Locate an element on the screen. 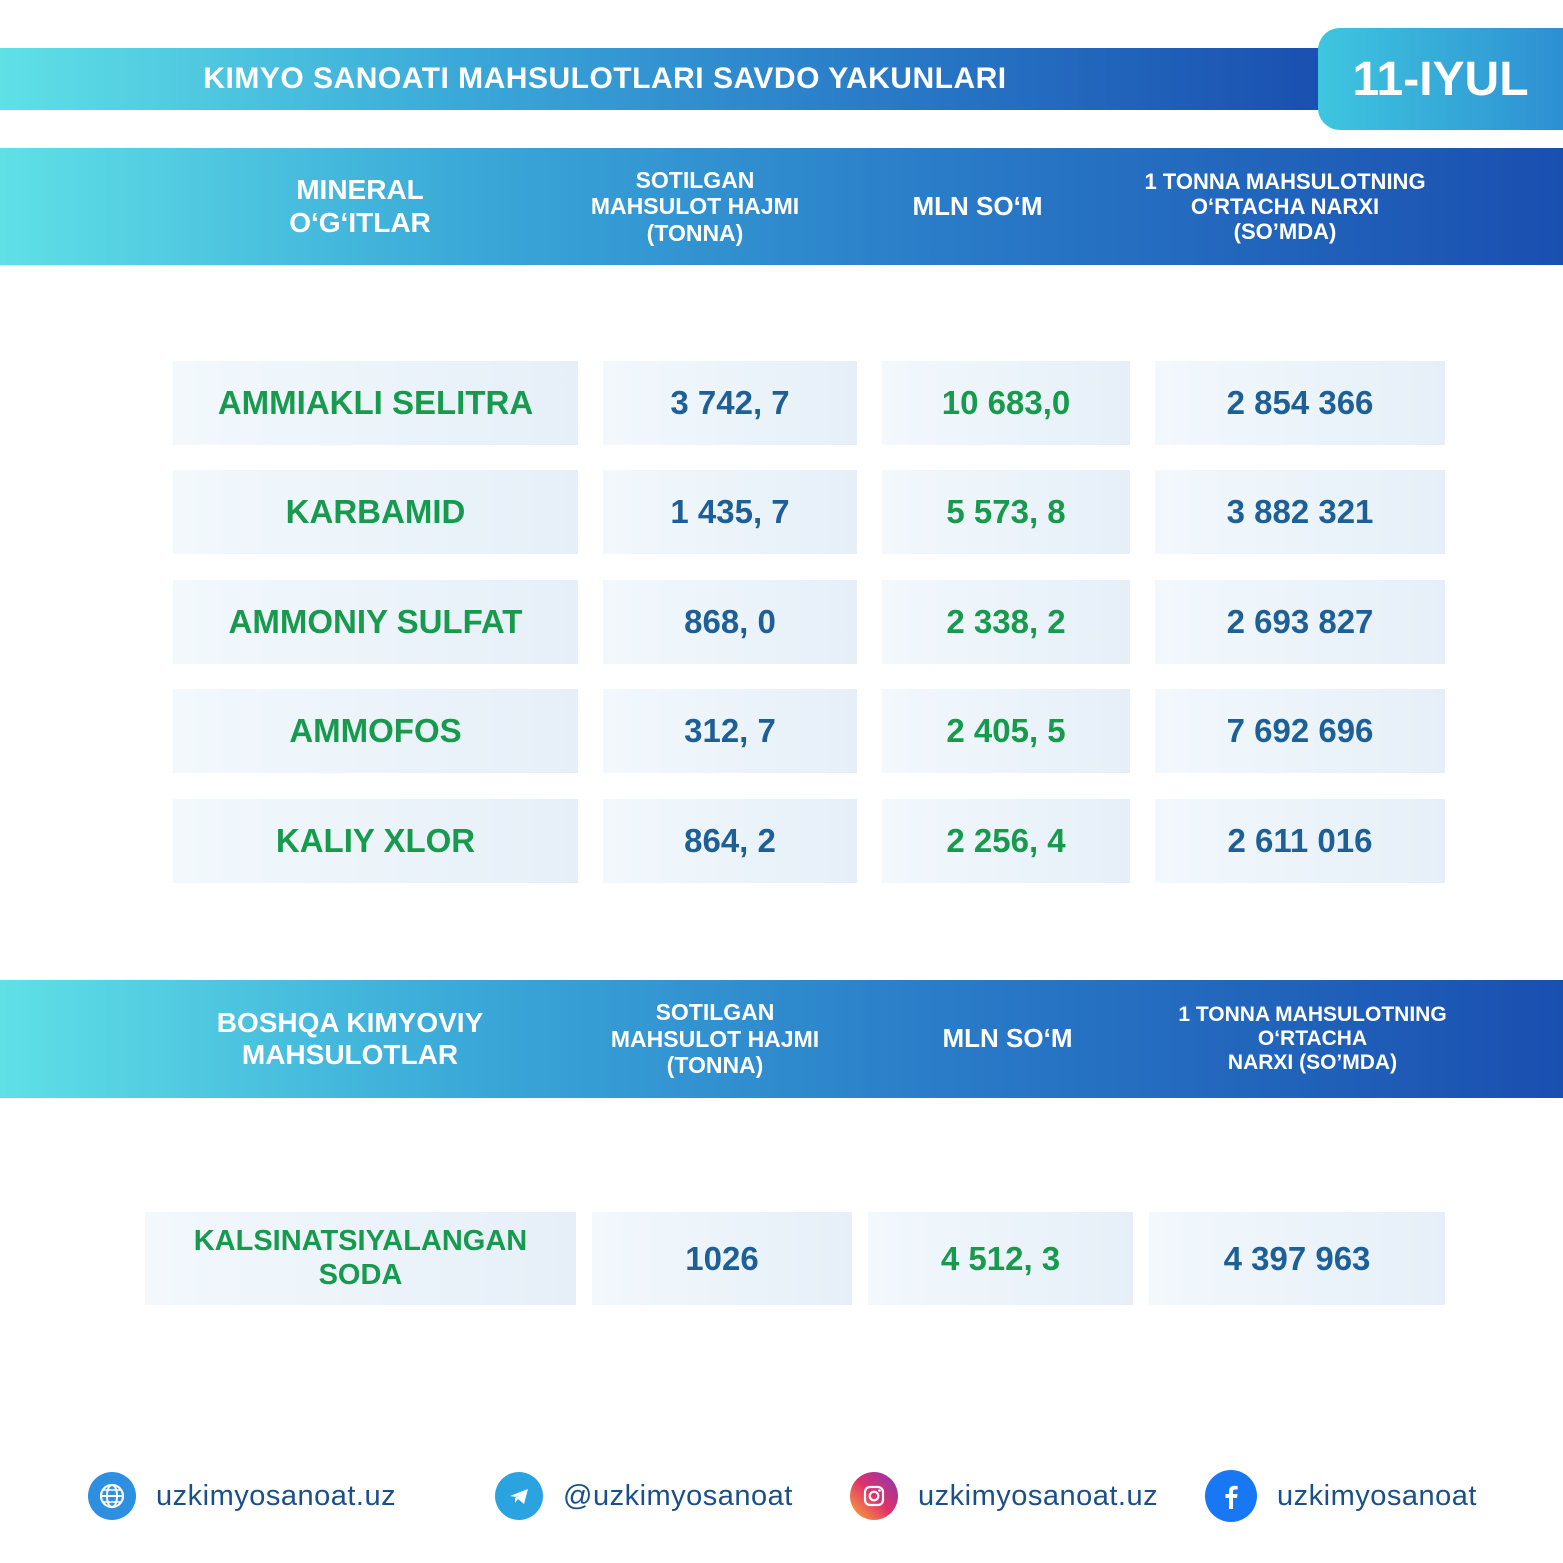 This screenshot has width=1563, height=1563. instagram-icon is located at coordinates (874, 1496).